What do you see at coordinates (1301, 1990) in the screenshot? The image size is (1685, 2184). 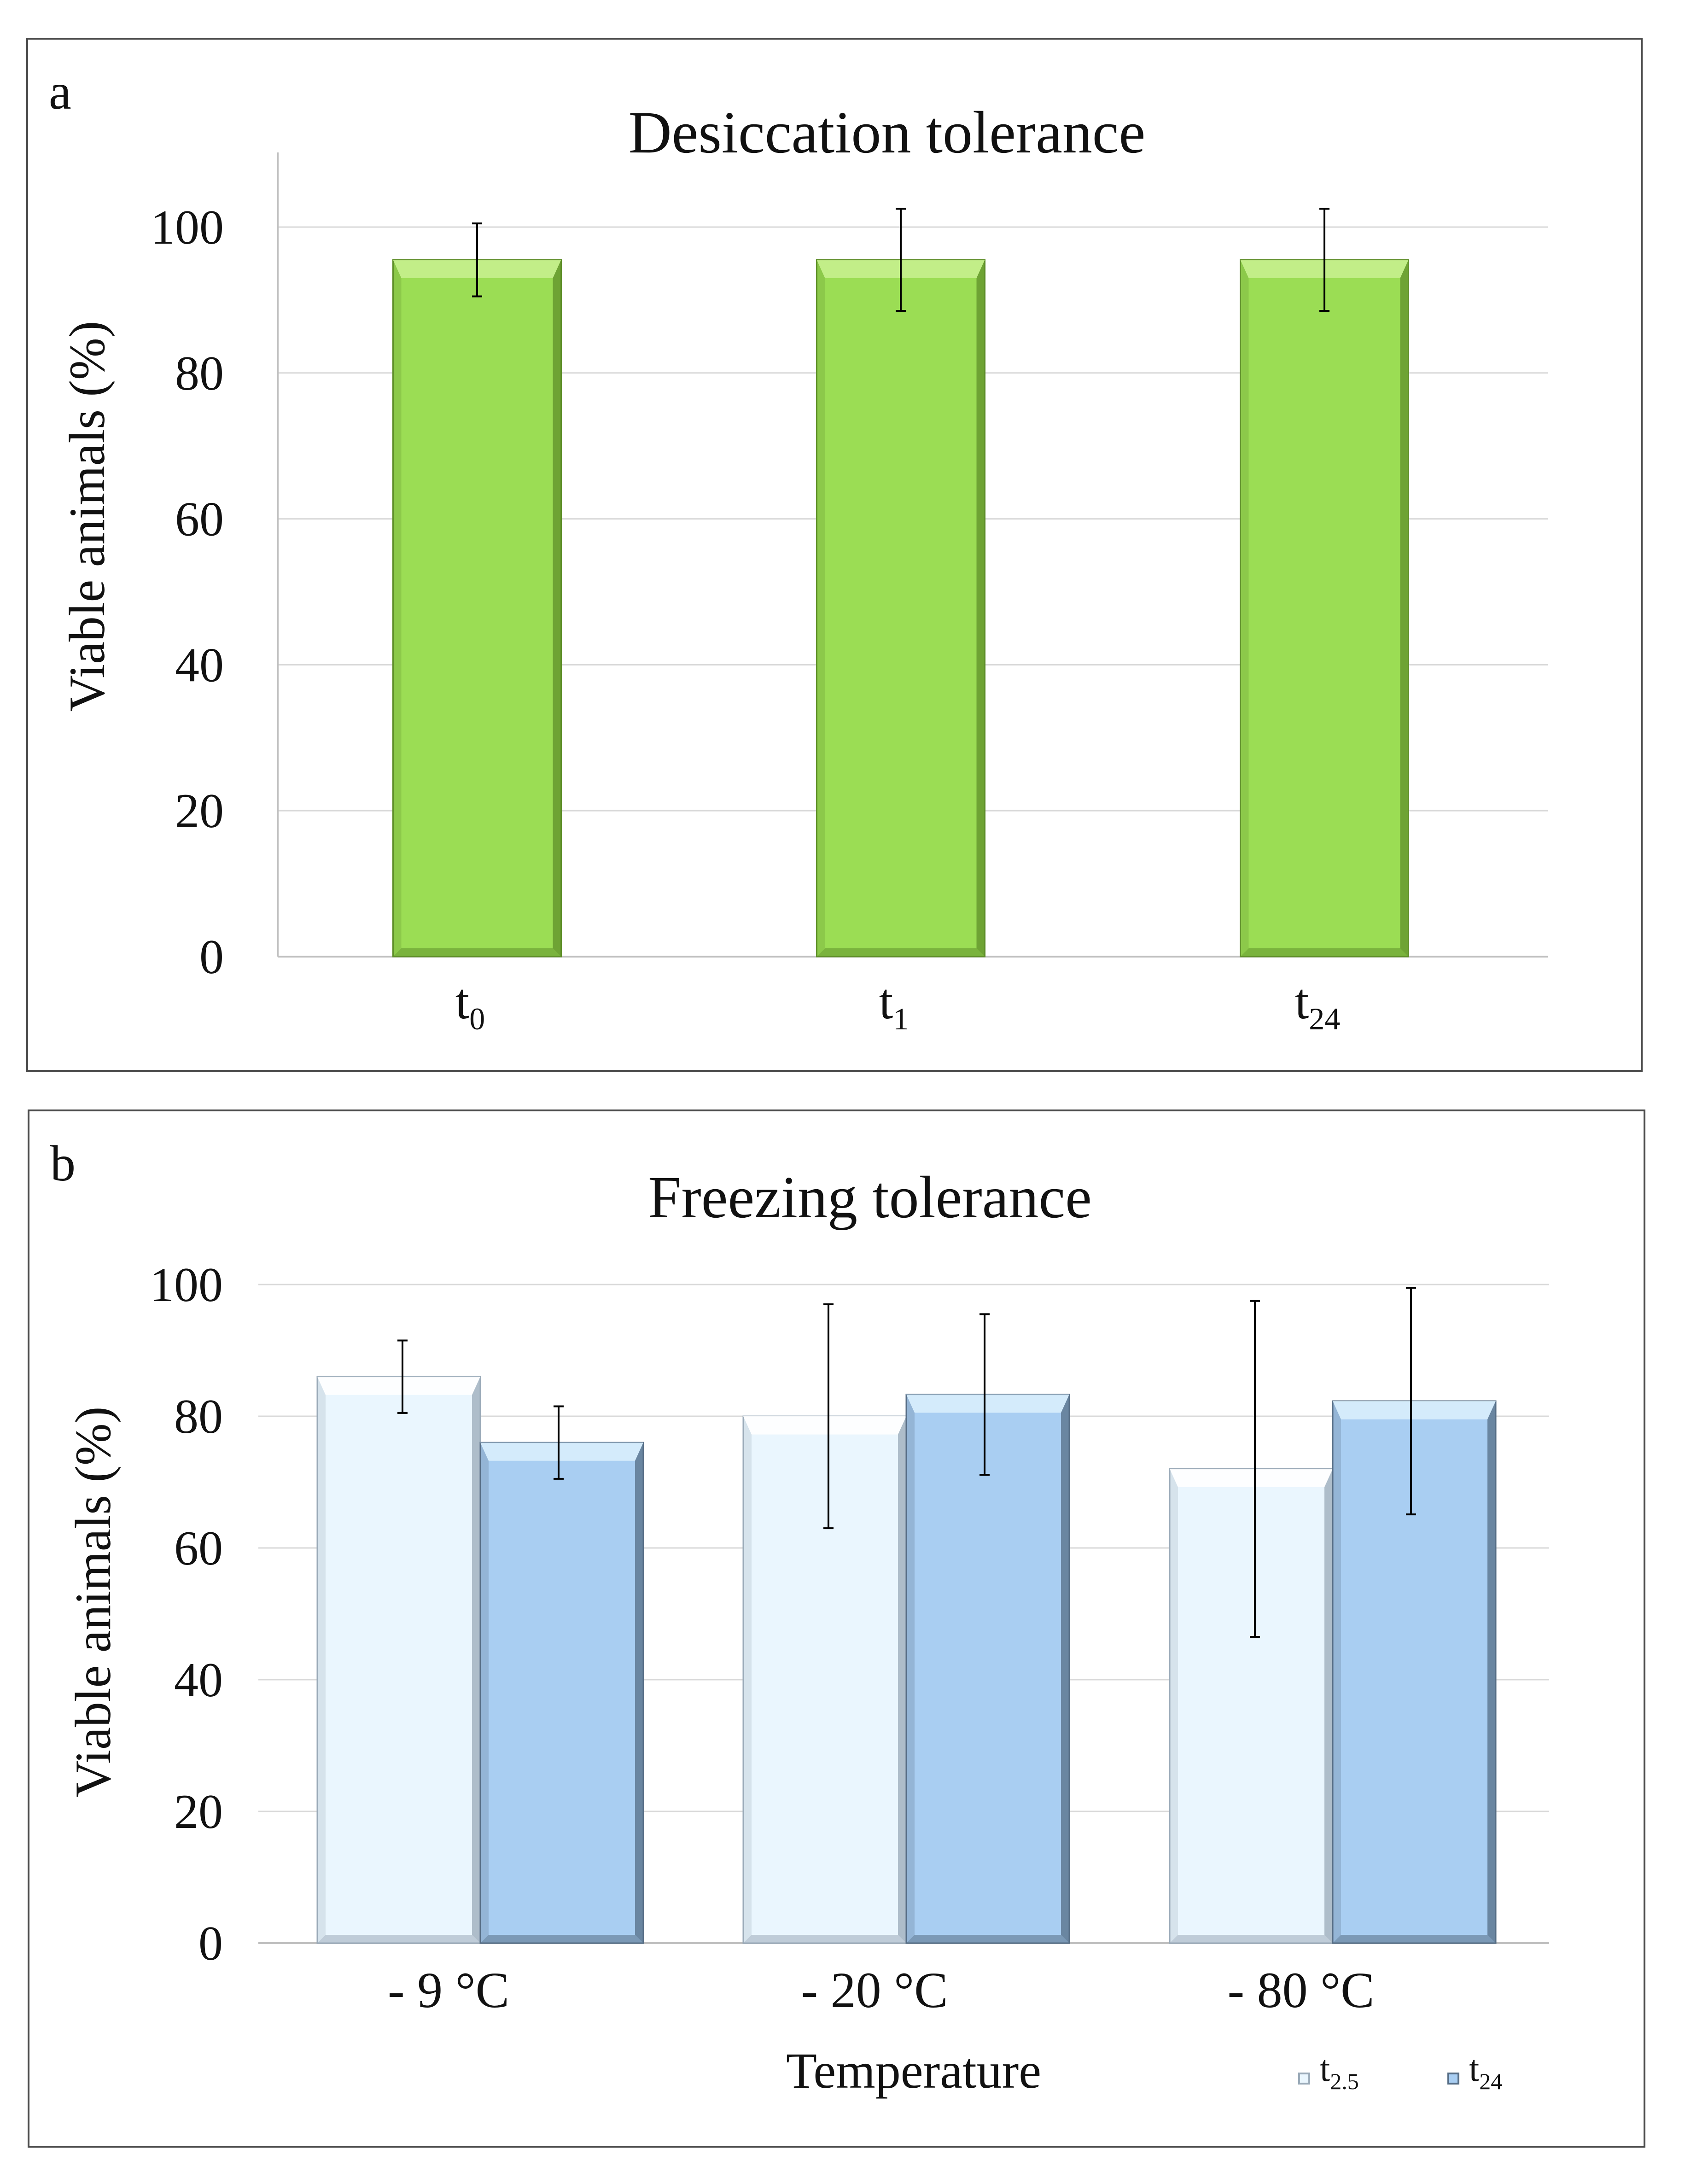 I see `x-tick-label: - 80 °C` at bounding box center [1301, 1990].